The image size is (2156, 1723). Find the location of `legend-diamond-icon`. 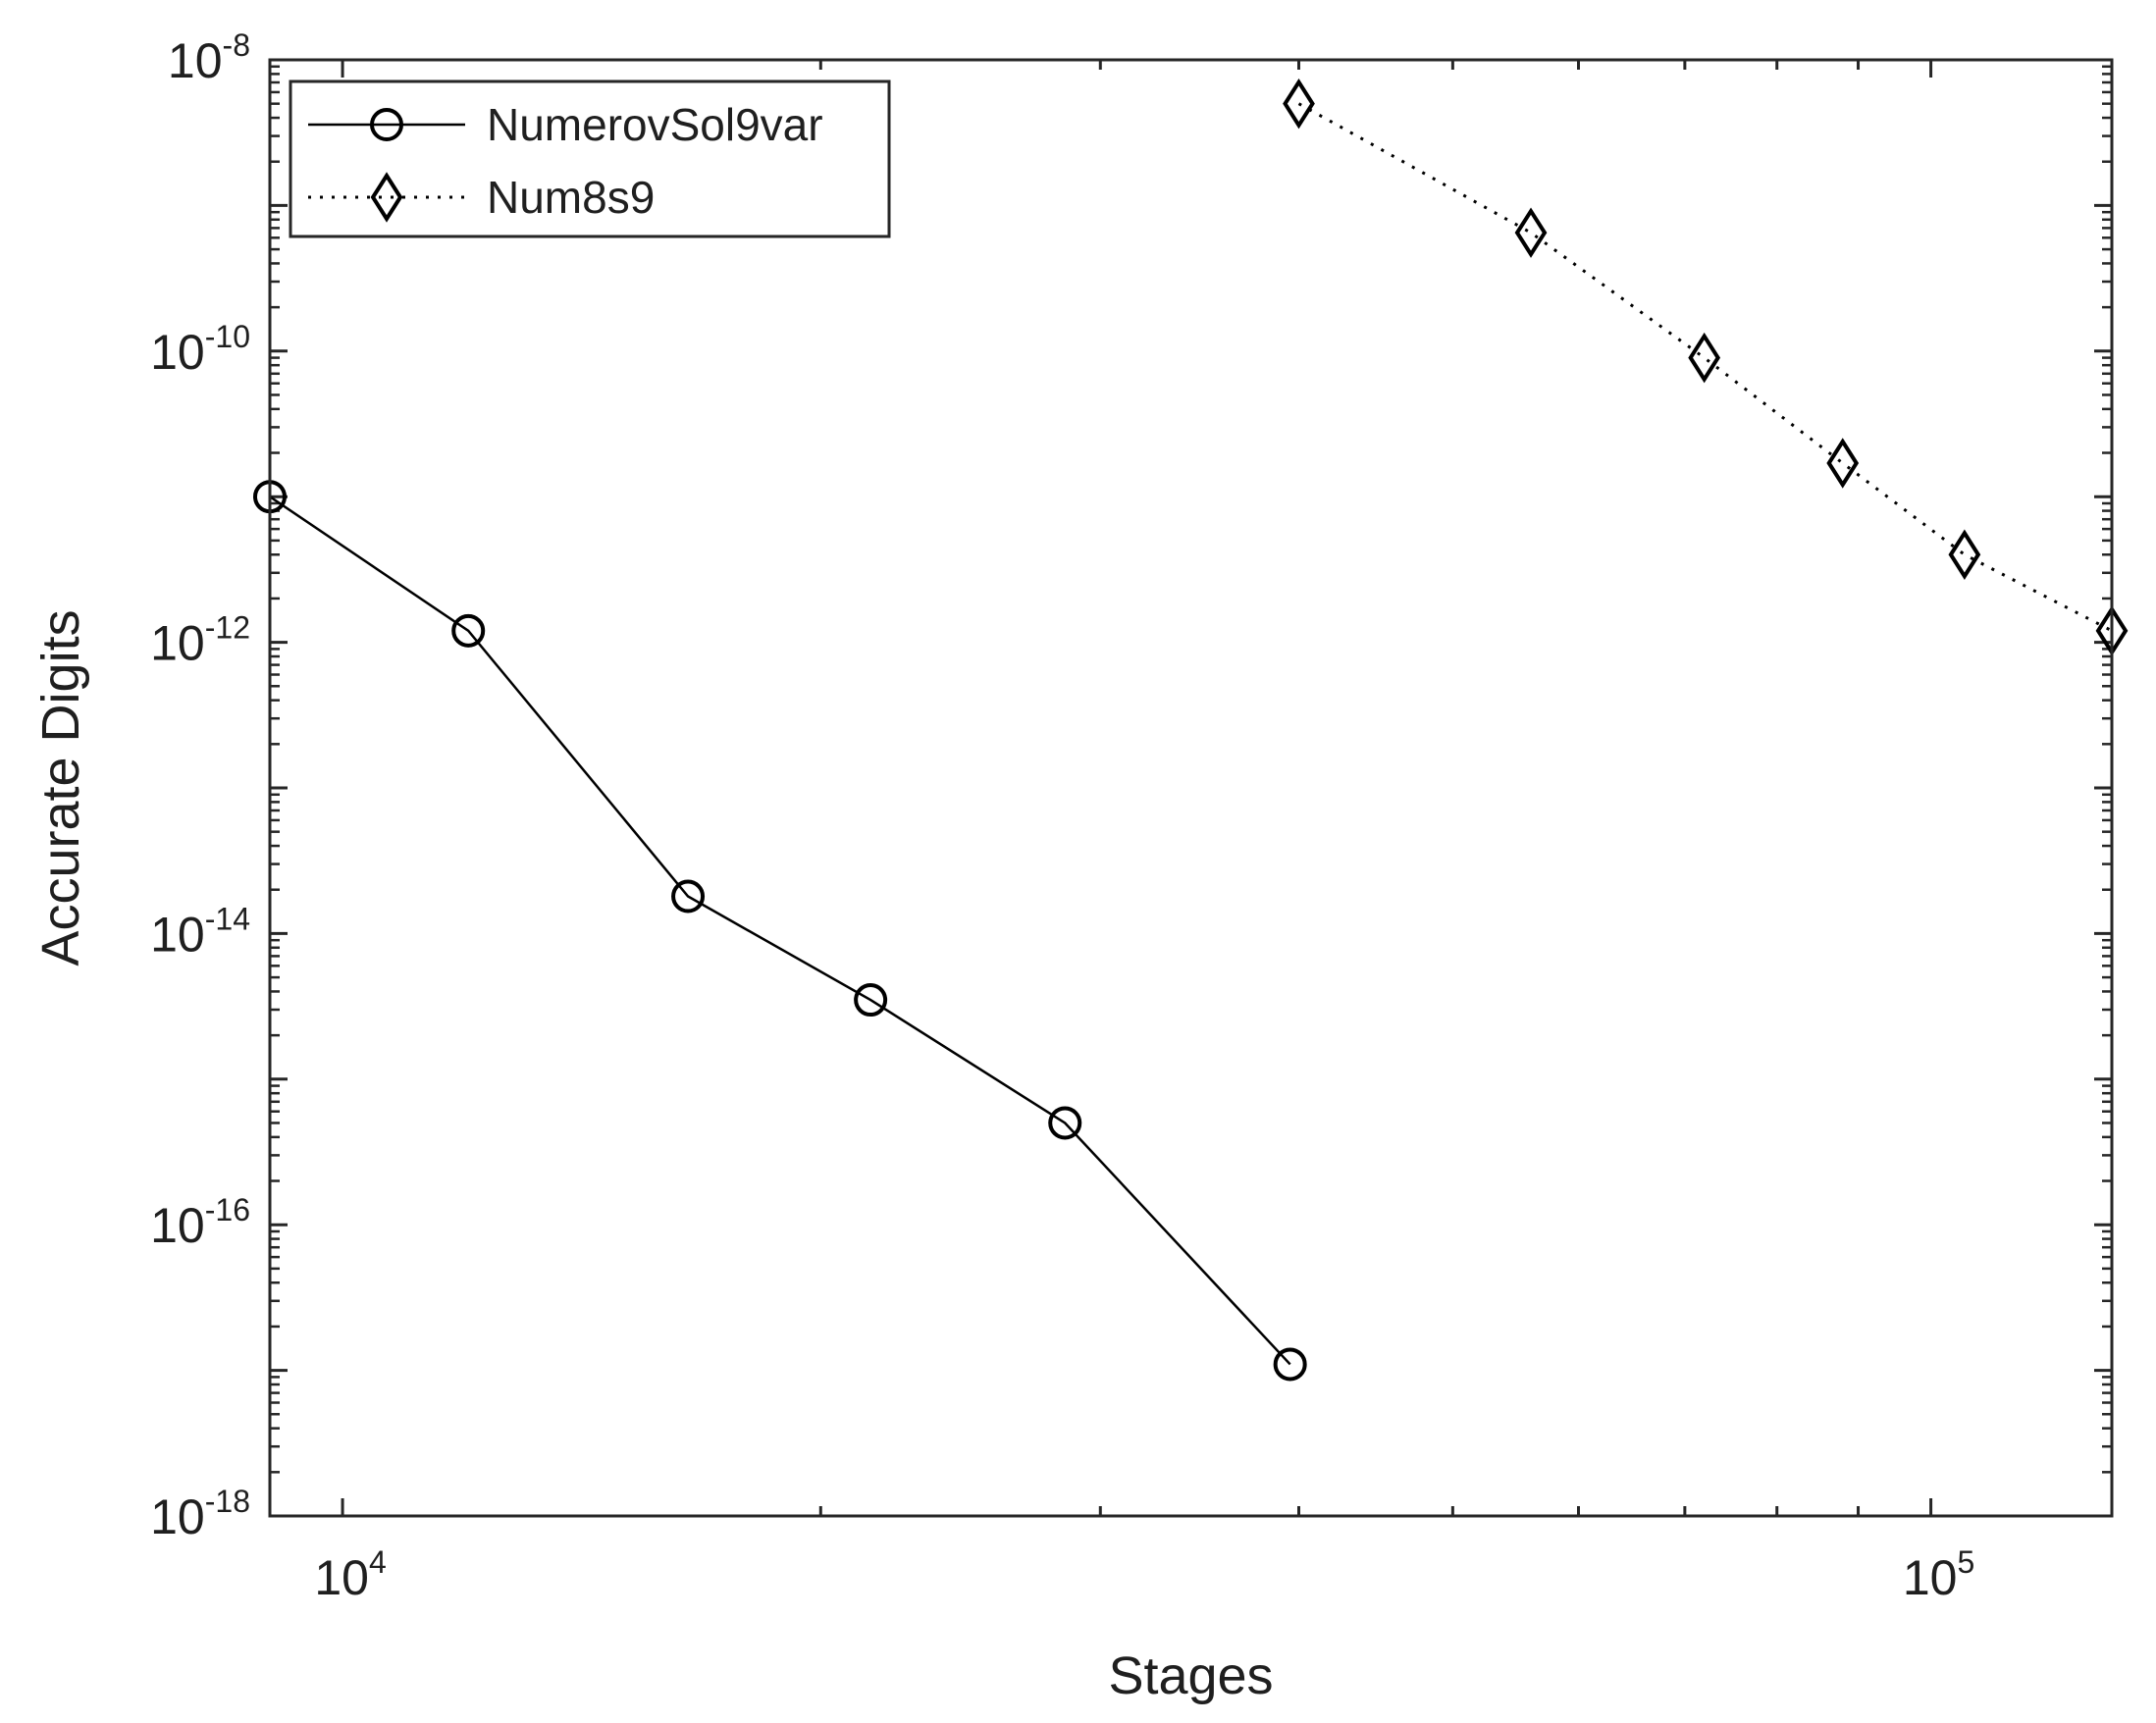

legend-diamond-icon is located at coordinates (386, 198).